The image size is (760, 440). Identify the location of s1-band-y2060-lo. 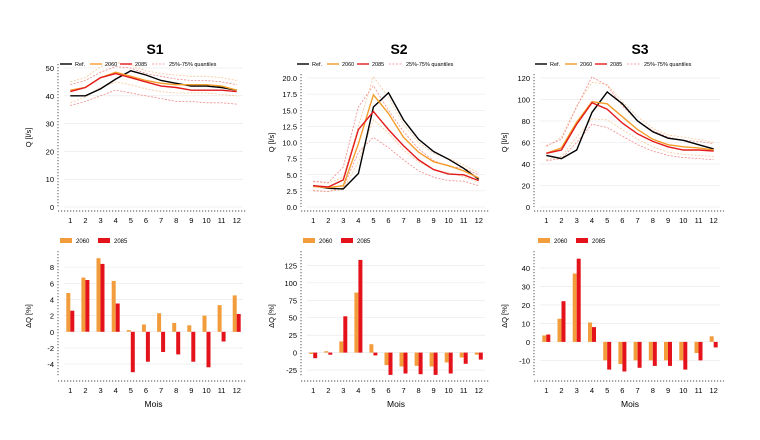
(153, 92).